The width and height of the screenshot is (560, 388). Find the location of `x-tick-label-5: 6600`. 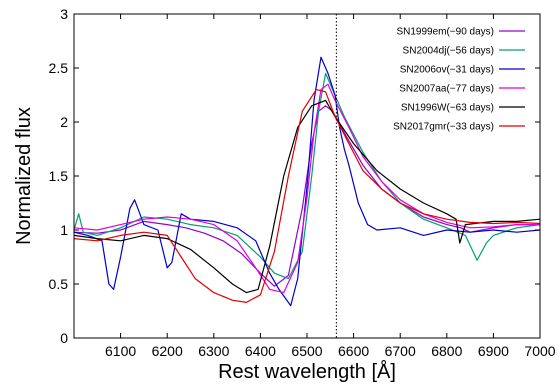

x-tick-label-5: 6600 is located at coordinates (353, 351).